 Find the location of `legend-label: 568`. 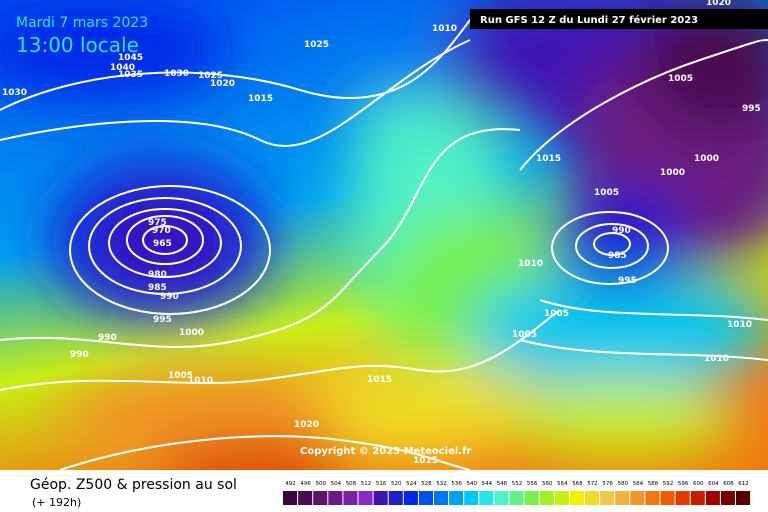

legend-label: 568 is located at coordinates (577, 484).